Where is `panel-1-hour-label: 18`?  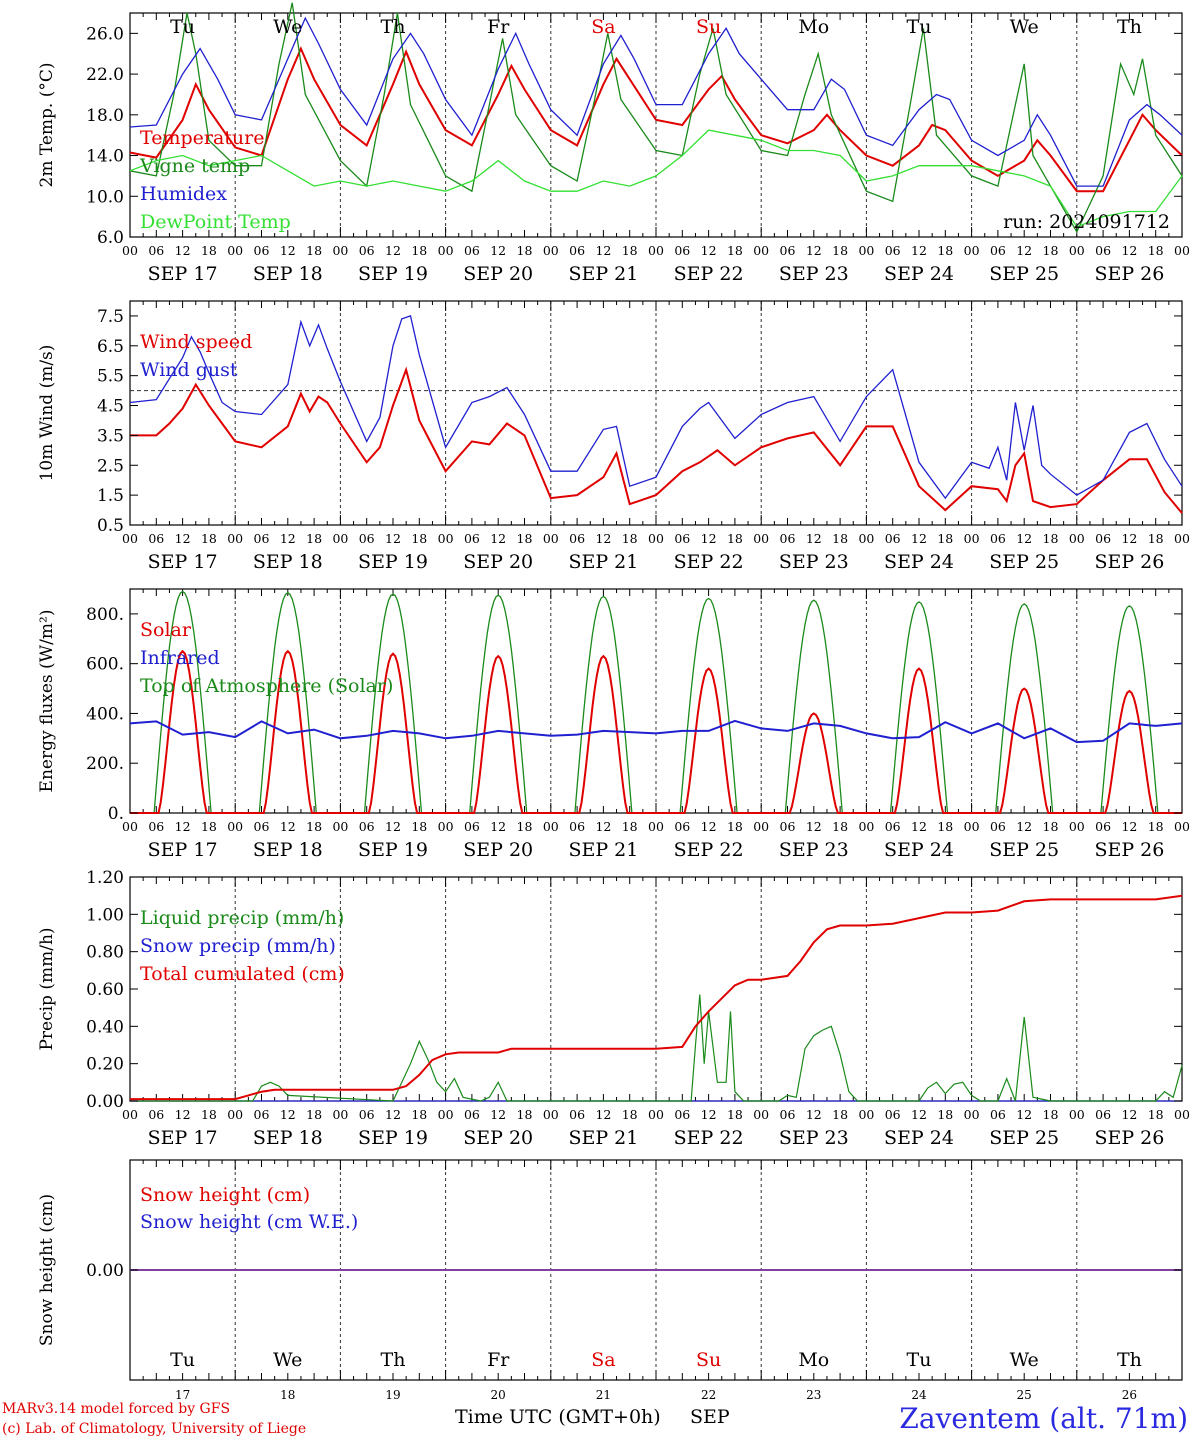
panel-1-hour-label: 18 is located at coordinates (1156, 538).